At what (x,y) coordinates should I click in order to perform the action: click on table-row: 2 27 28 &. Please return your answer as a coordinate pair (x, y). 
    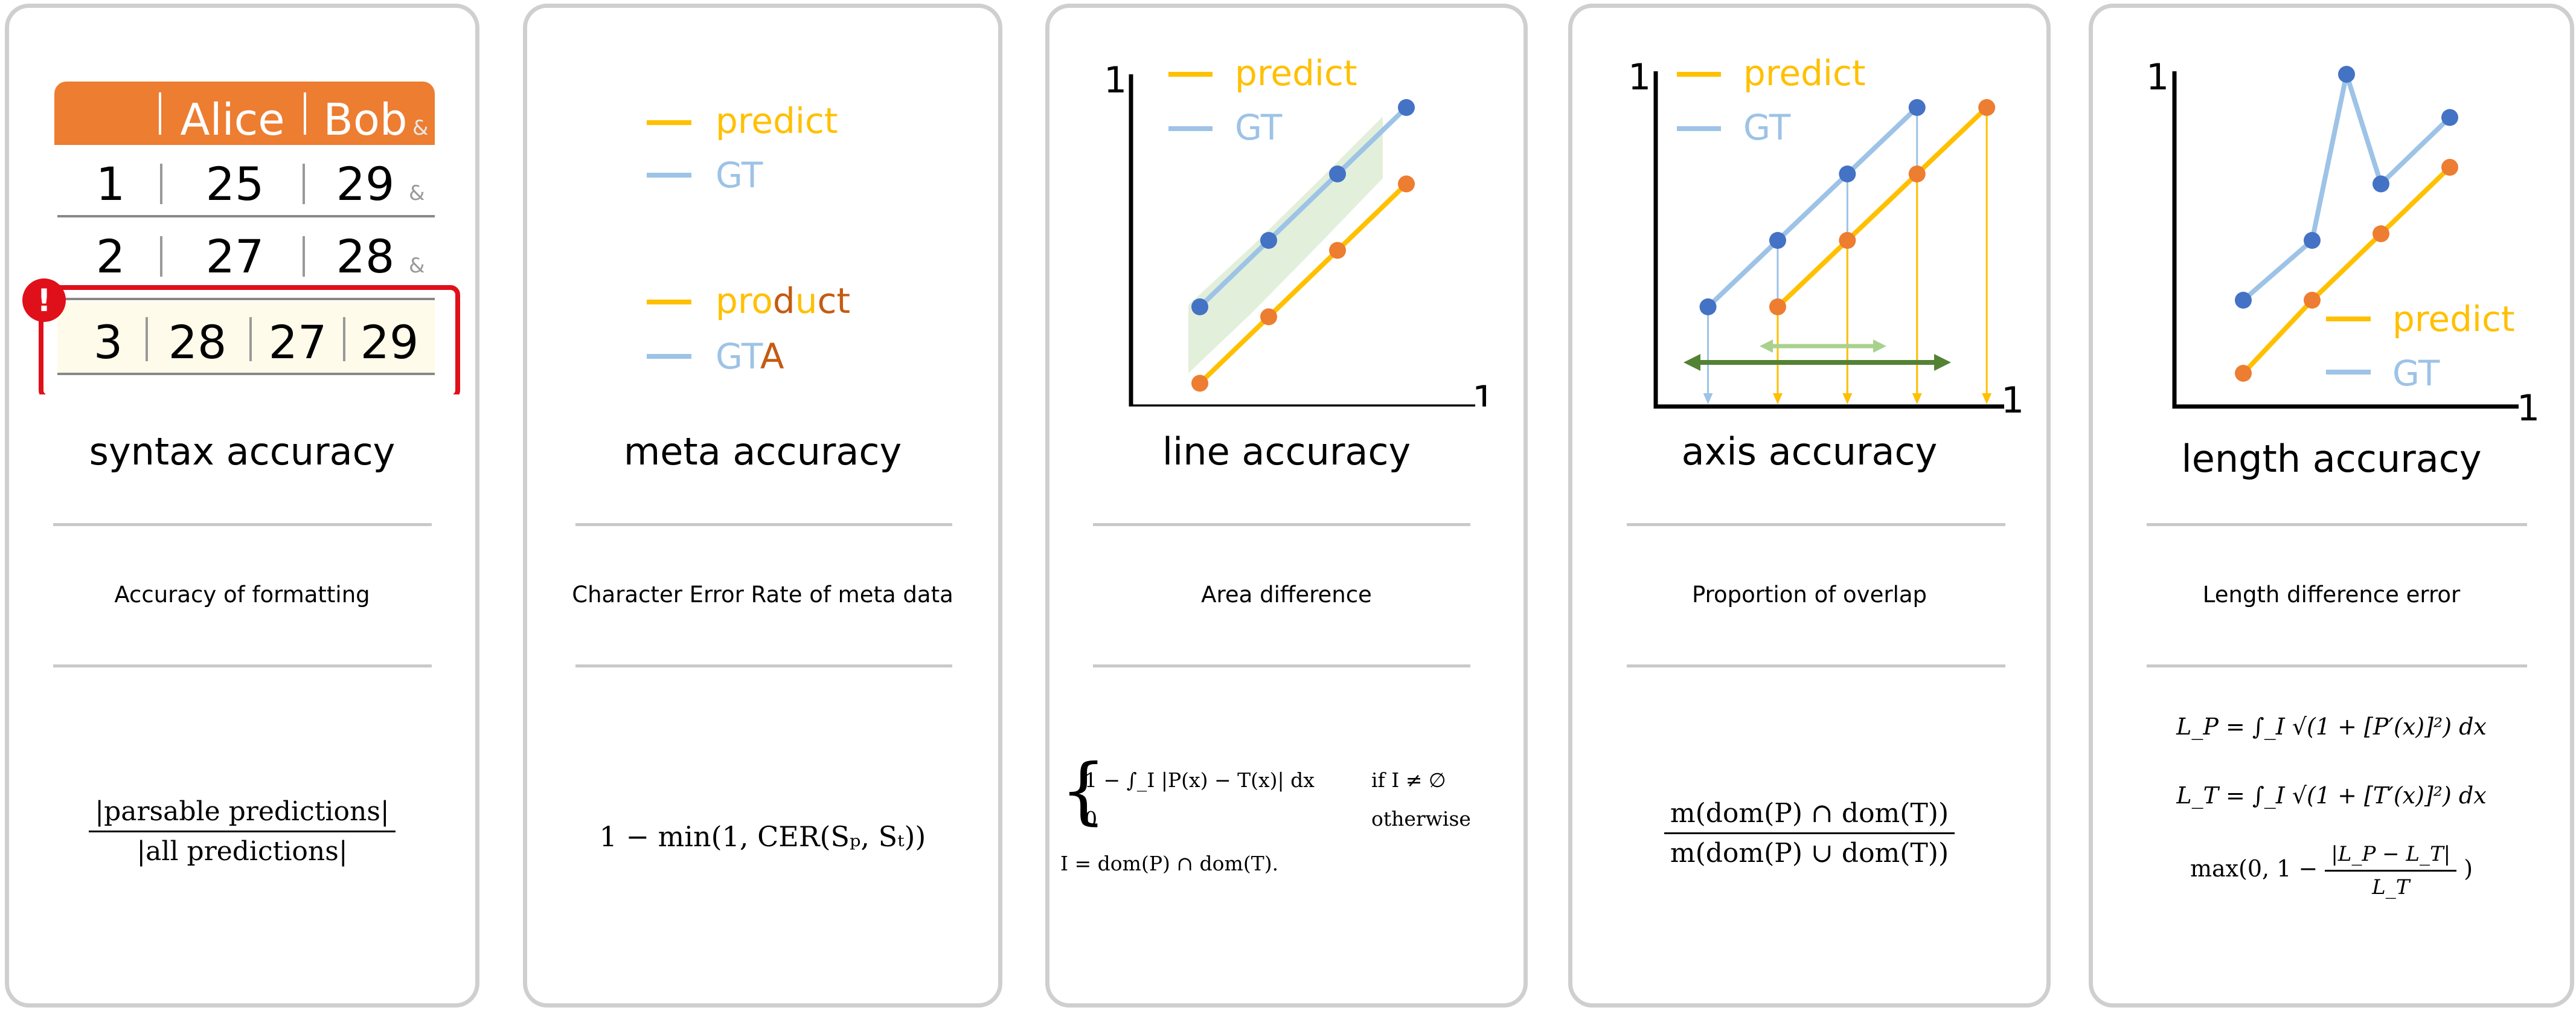
    Looking at the image, I should click on (260, 256).